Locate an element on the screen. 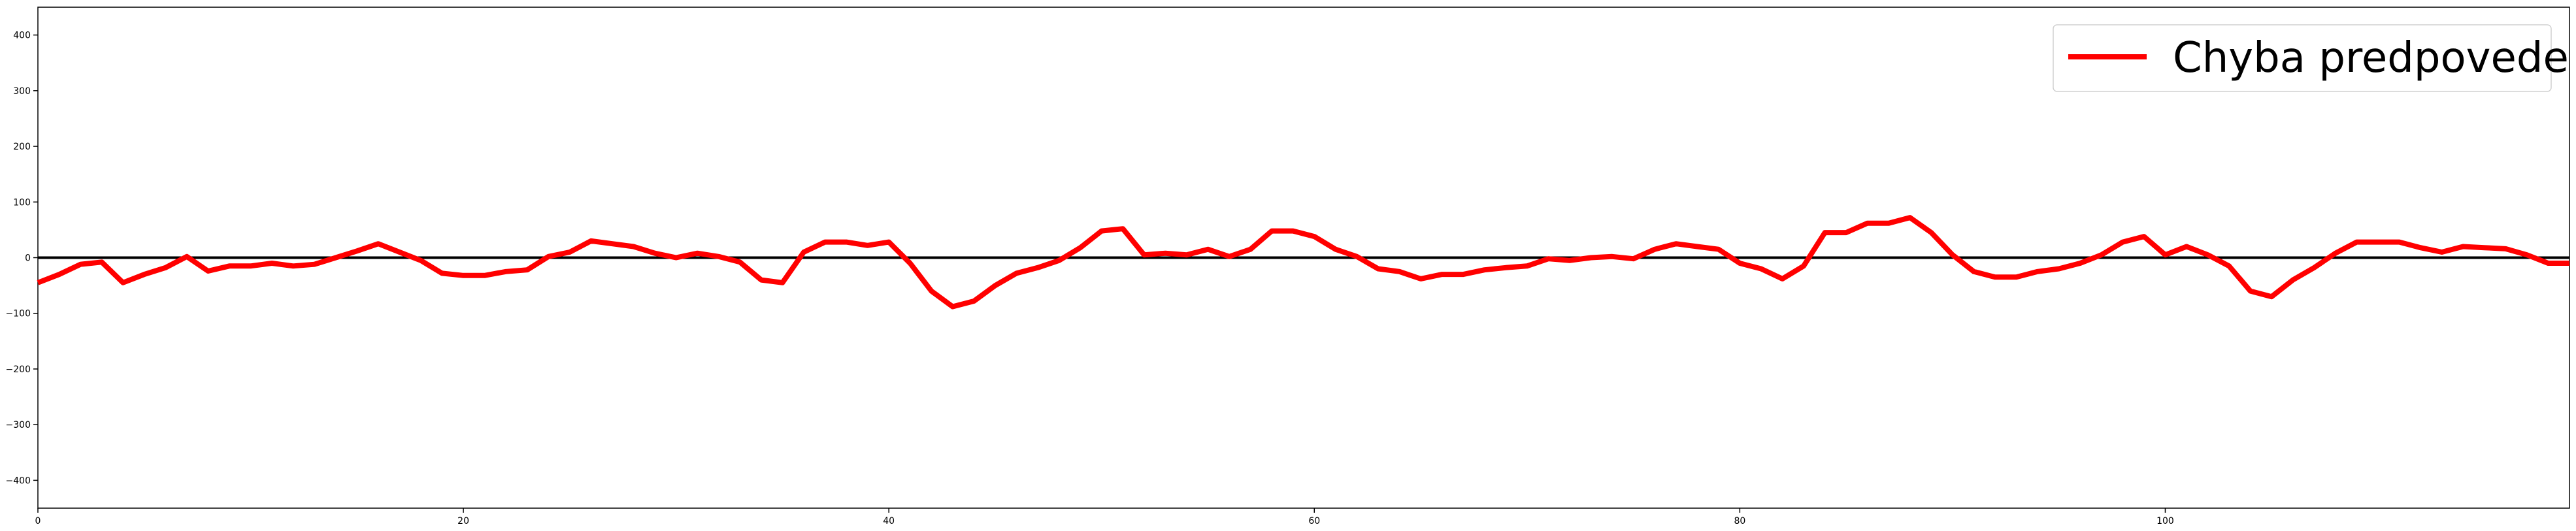 The image size is (2576, 531). x-tick-label: 40 is located at coordinates (889, 521).